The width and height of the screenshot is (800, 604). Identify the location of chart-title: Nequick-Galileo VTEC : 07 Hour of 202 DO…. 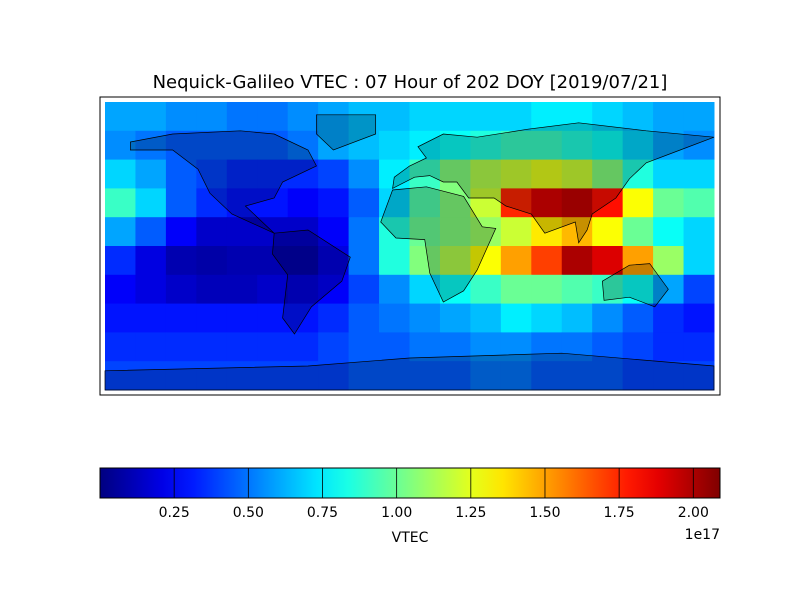
(410, 82).